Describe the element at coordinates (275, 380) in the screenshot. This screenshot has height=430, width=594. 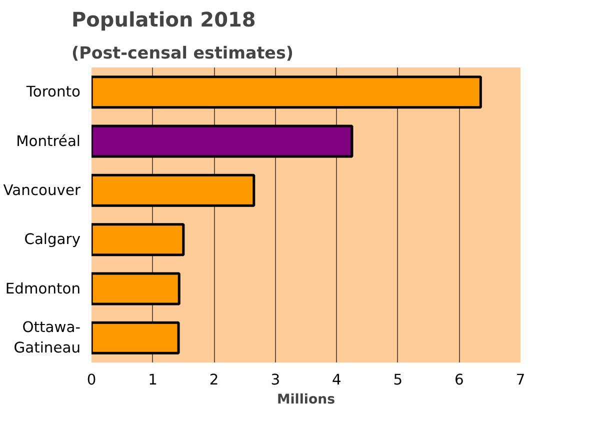
I see `x-tick-label: 3` at that location.